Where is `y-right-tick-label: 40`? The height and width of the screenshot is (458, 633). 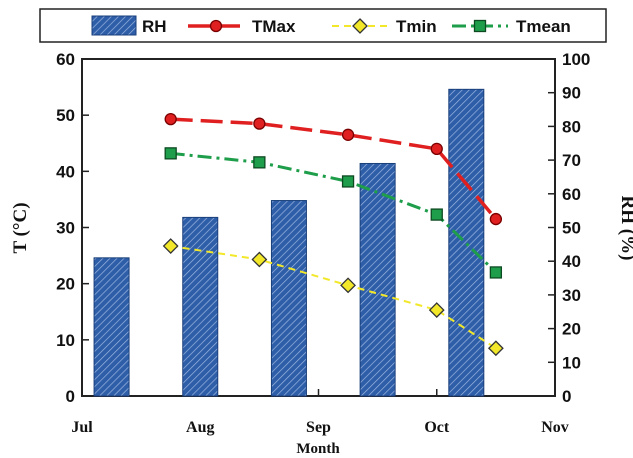 y-right-tick-label: 40 is located at coordinates (571, 261).